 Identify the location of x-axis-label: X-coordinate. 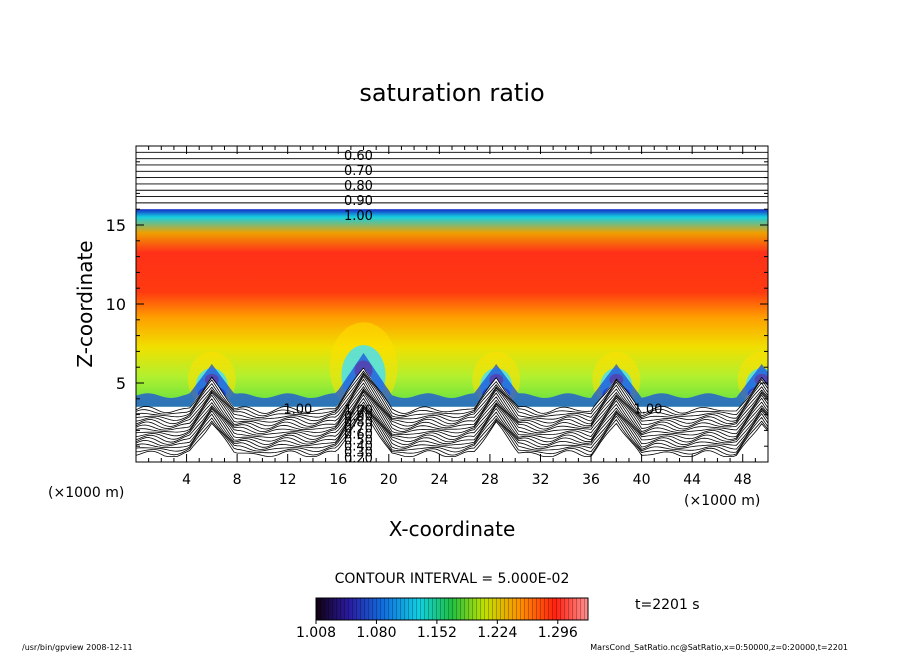
(452, 529).